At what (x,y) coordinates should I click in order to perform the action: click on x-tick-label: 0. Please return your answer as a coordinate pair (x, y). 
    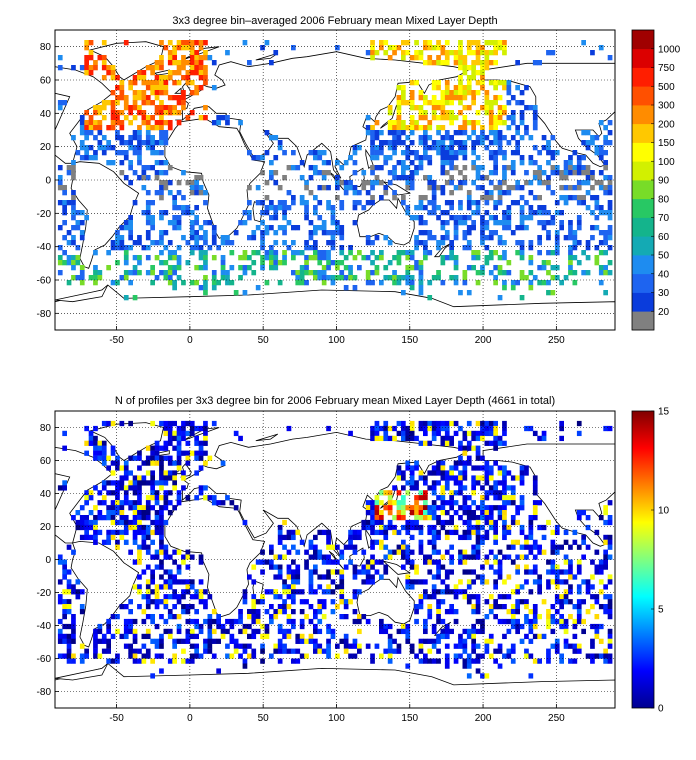
    Looking at the image, I should click on (190, 718).